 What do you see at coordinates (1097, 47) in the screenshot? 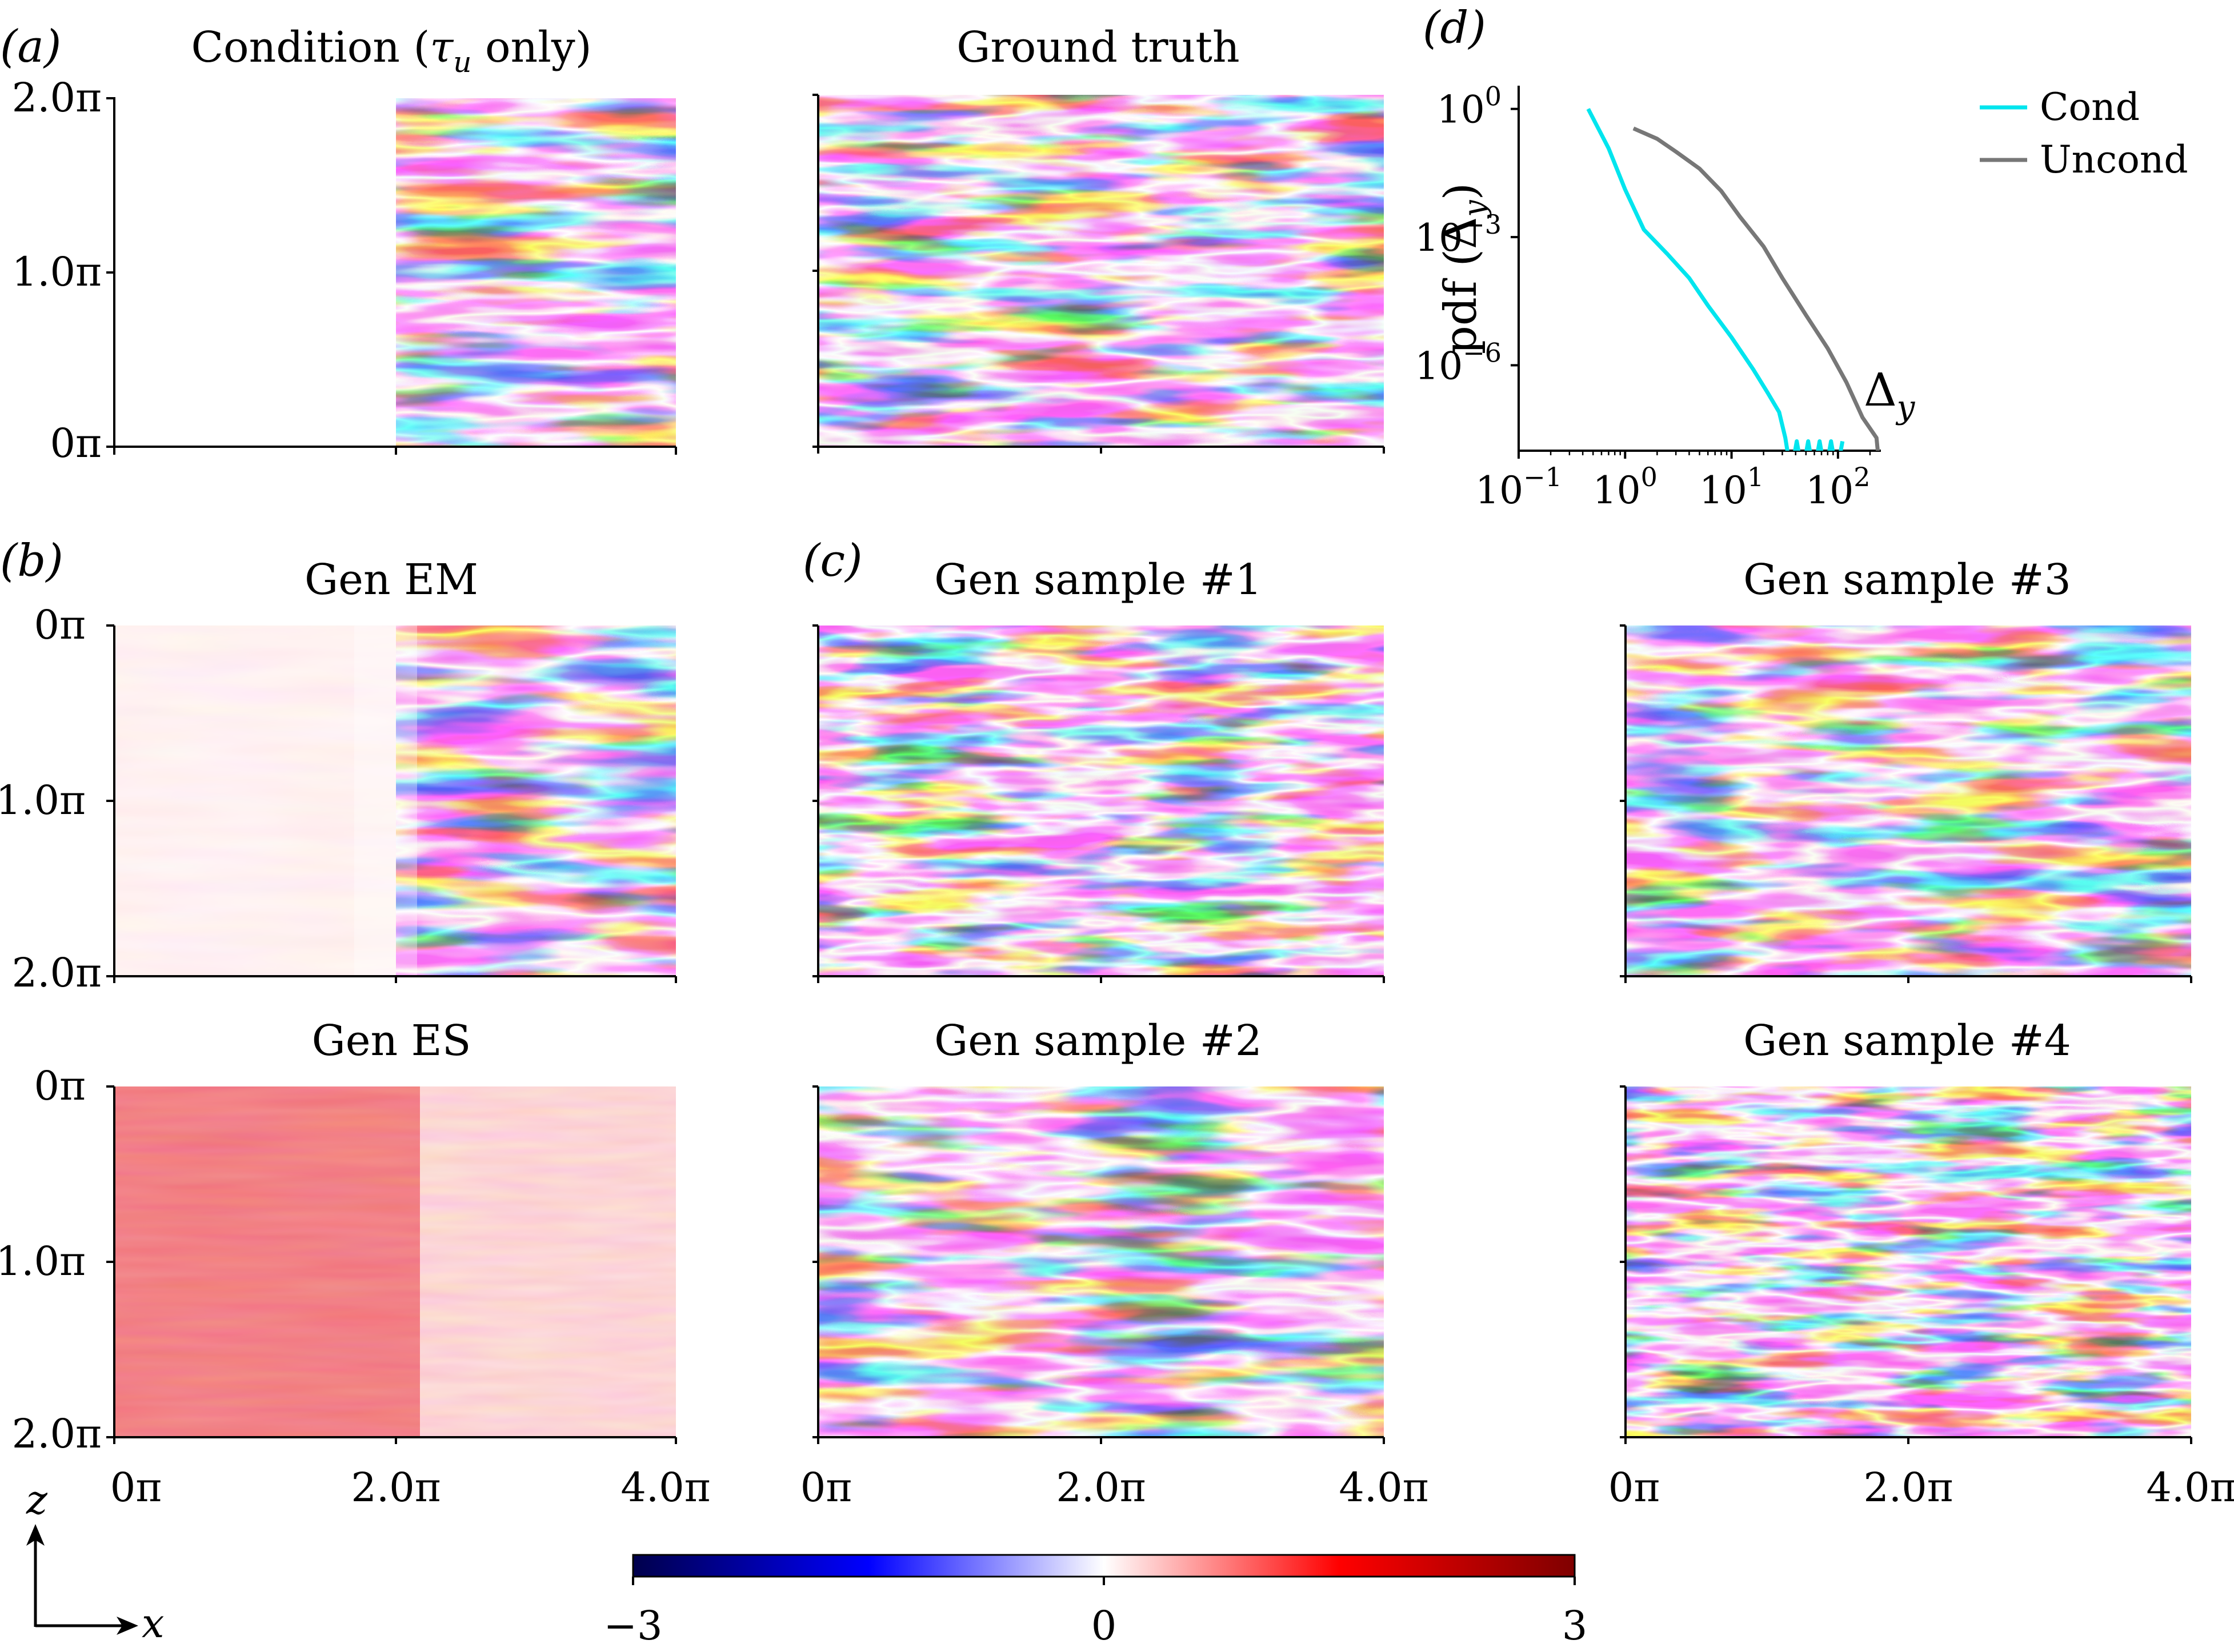
I see `ground-truth-title: Ground truth` at bounding box center [1097, 47].